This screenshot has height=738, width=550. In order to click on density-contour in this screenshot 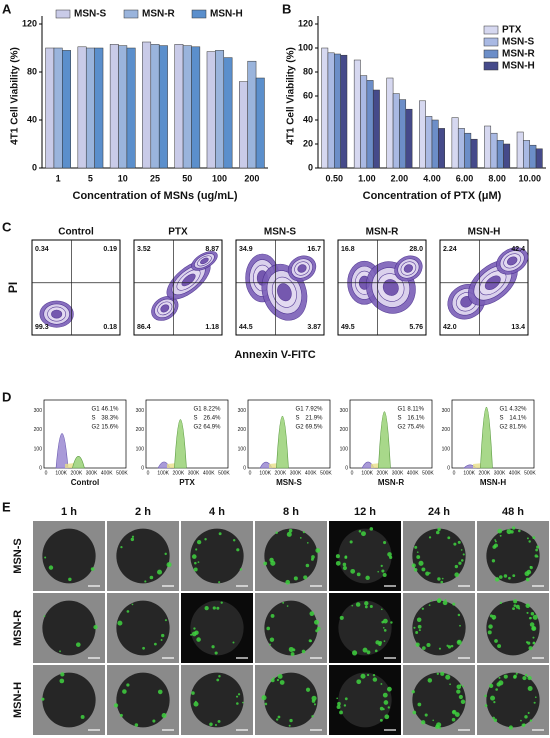, I will do `click(390, 287)`.